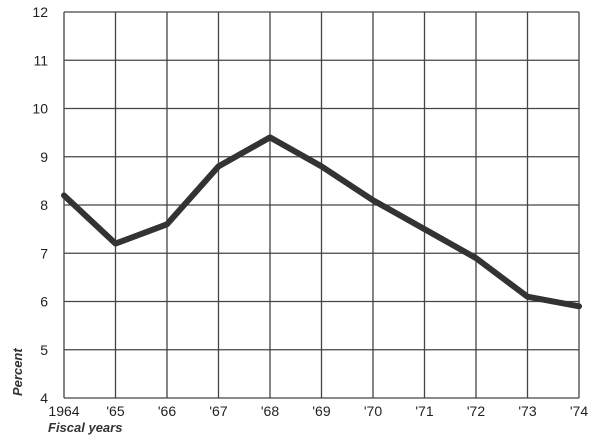  Describe the element at coordinates (527, 411) in the screenshot. I see `x-tick-label: '73` at that location.